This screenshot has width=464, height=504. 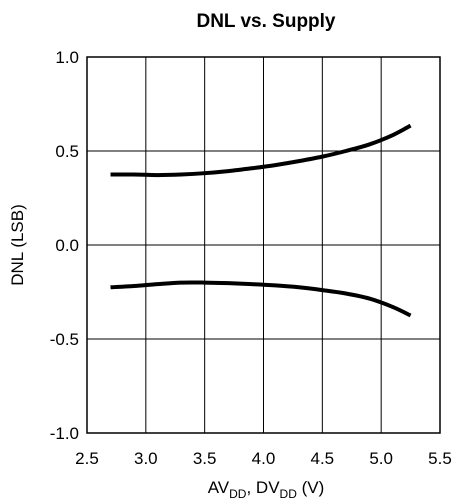 I want to click on y-tick-label: 1.0, so click(x=67, y=57).